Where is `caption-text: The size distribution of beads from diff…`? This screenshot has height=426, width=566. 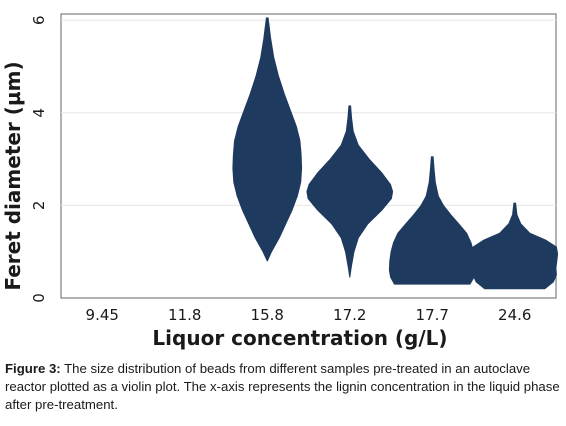 caption-text: The size distribution of beads from diff… is located at coordinates (282, 386).